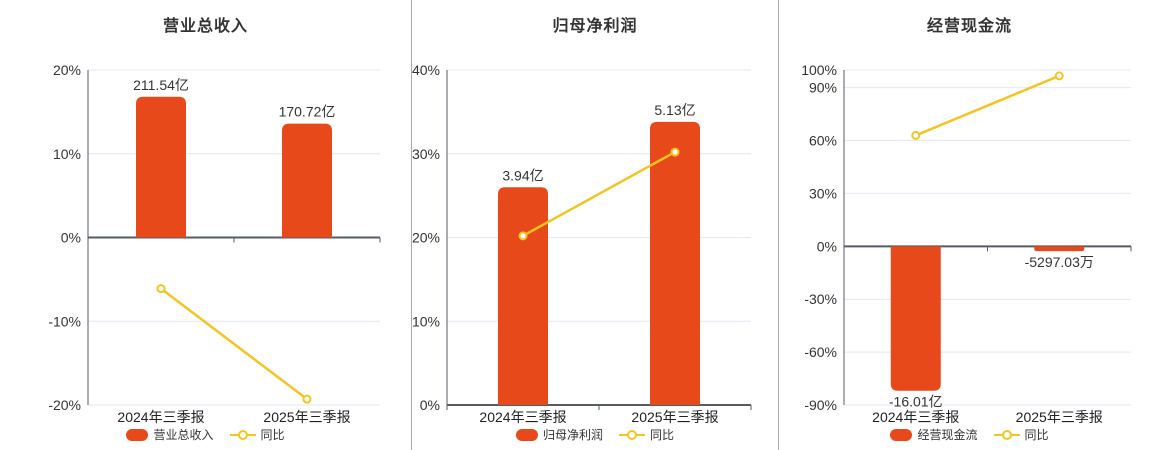 Image resolution: width=1160 pixels, height=450 pixels. What do you see at coordinates (64, 321) in the screenshot?
I see `y-tick-label: -10%` at bounding box center [64, 321].